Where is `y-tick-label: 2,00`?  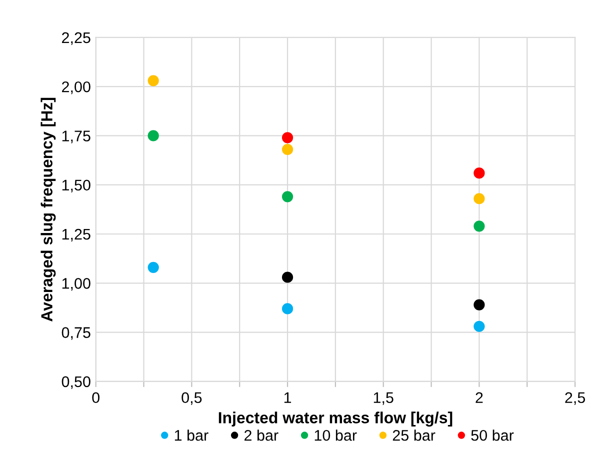
y-tick-label: 2,00 is located at coordinates (76, 87).